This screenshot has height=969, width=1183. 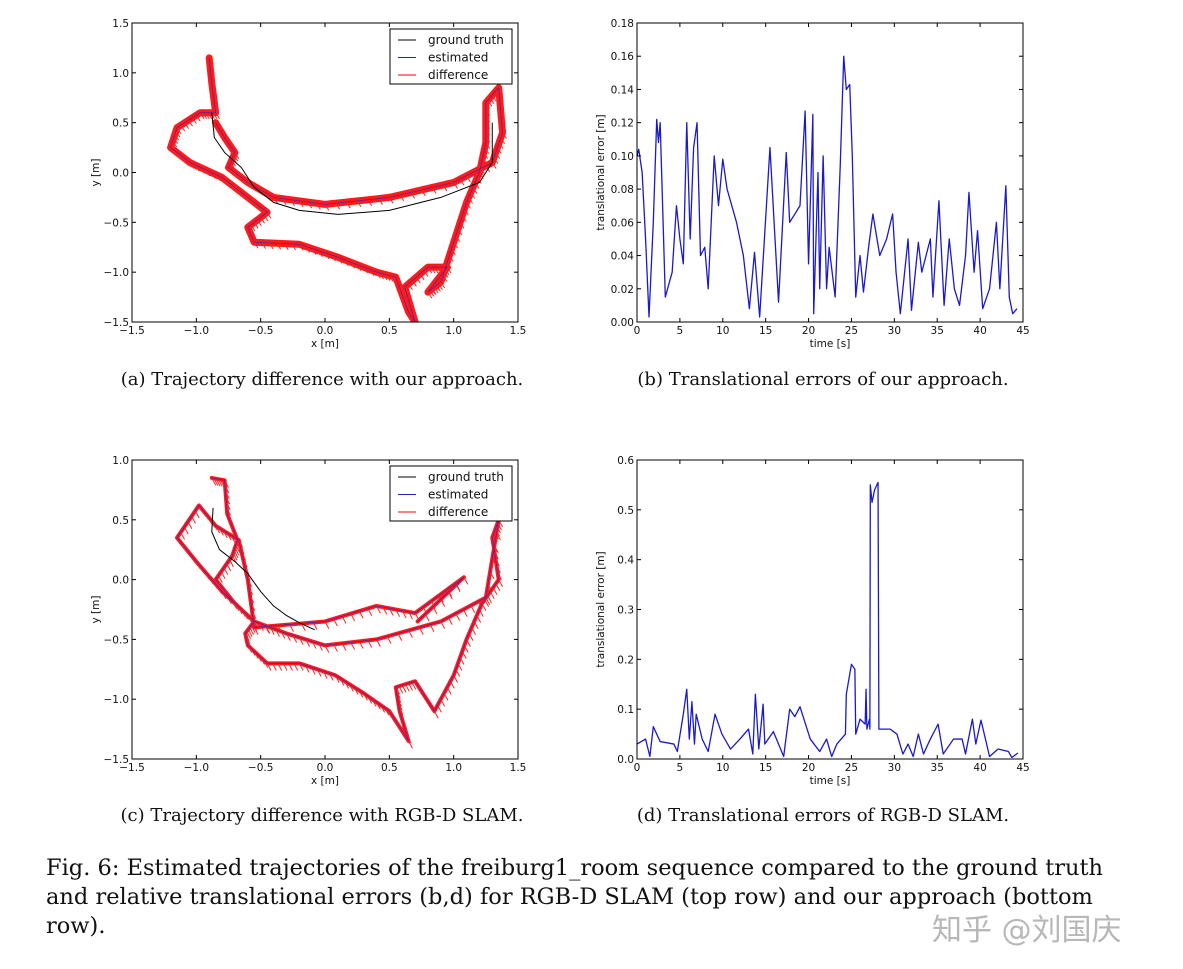 What do you see at coordinates (851, 768) in the screenshot?
I see `x-tick-label: 25` at bounding box center [851, 768].